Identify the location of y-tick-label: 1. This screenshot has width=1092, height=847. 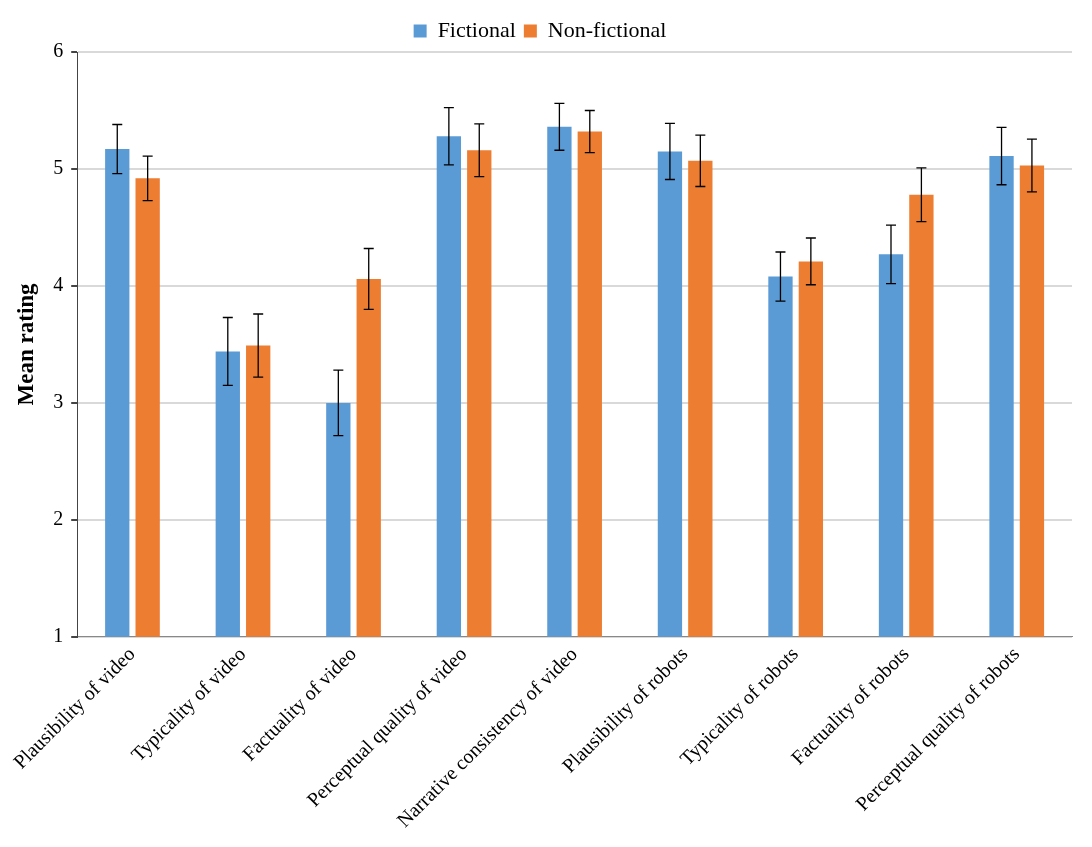
(58, 635).